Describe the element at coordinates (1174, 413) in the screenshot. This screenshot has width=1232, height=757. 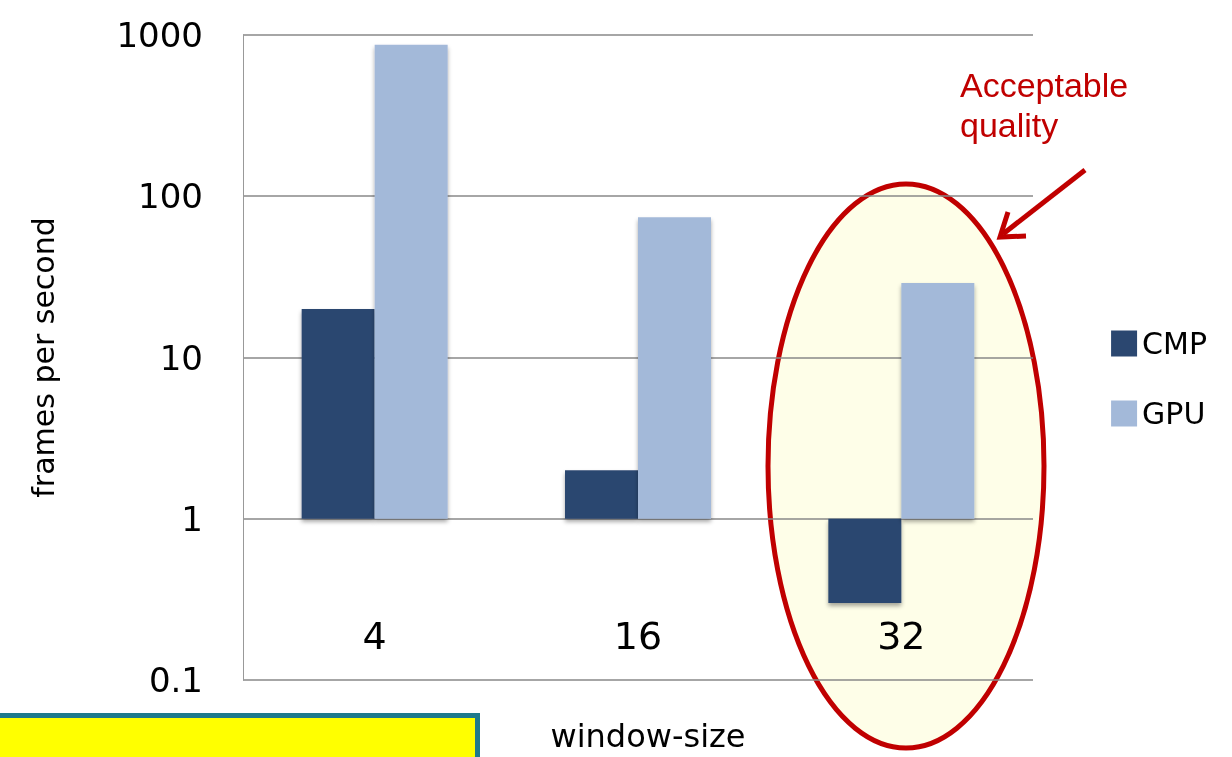
I see `legend-label: GPU` at that location.